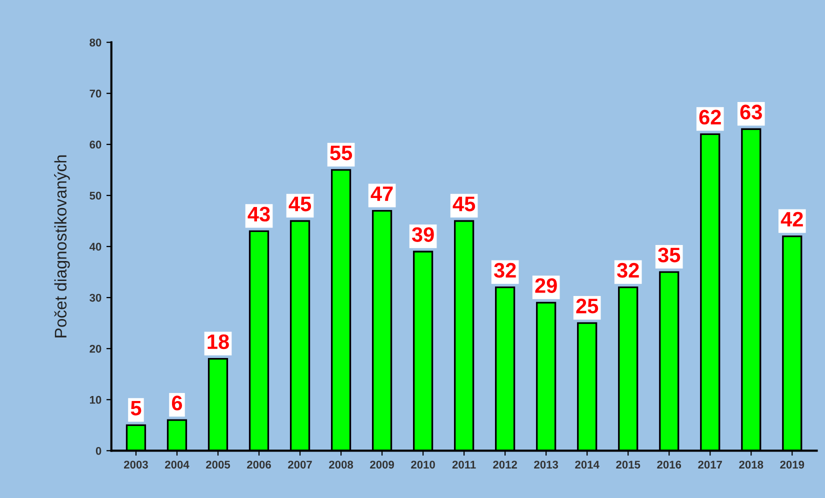  What do you see at coordinates (96, 400) in the screenshot?
I see `y-tick-label: 10` at bounding box center [96, 400].